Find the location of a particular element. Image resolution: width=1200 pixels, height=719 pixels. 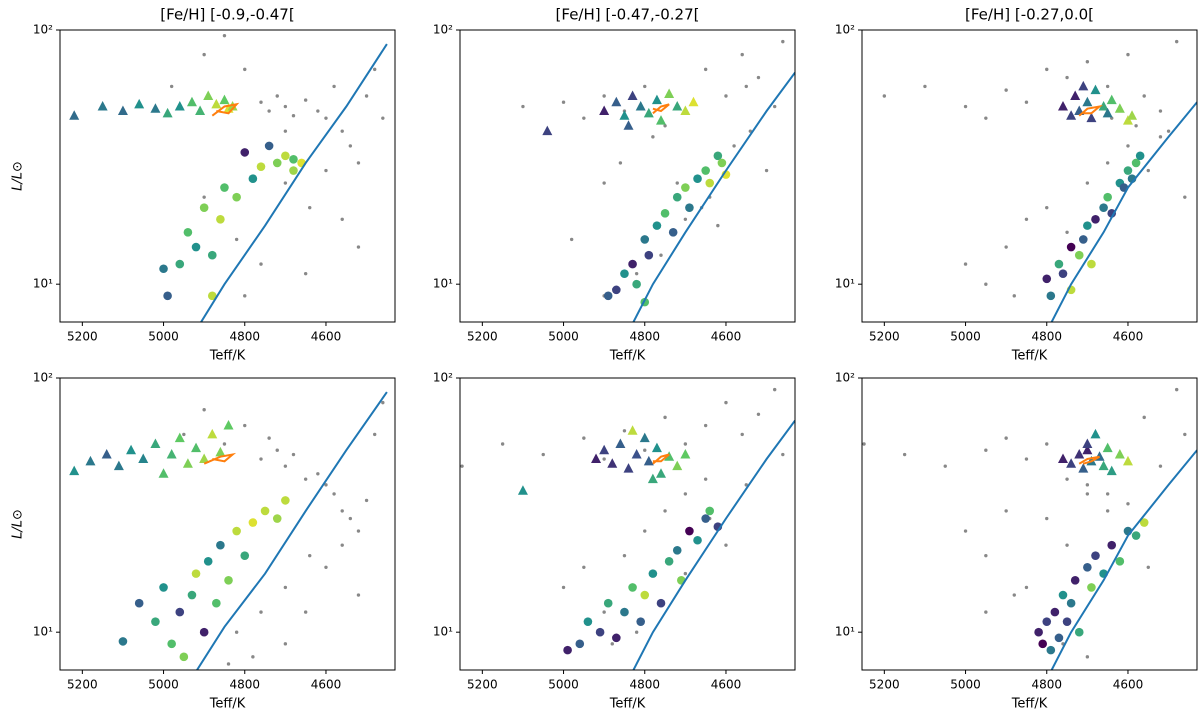

y-tick-label: 10¹ is located at coordinates (845, 284).